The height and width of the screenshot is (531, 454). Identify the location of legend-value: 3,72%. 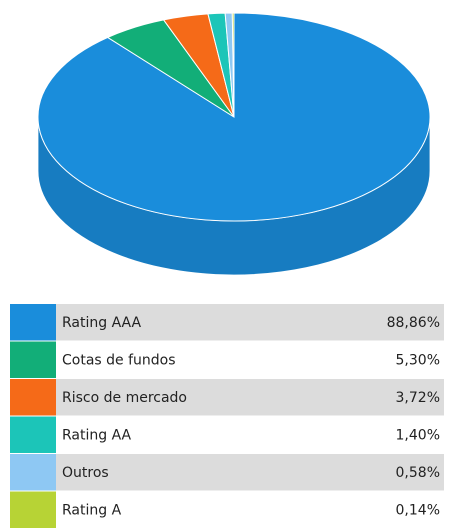
(418, 398).